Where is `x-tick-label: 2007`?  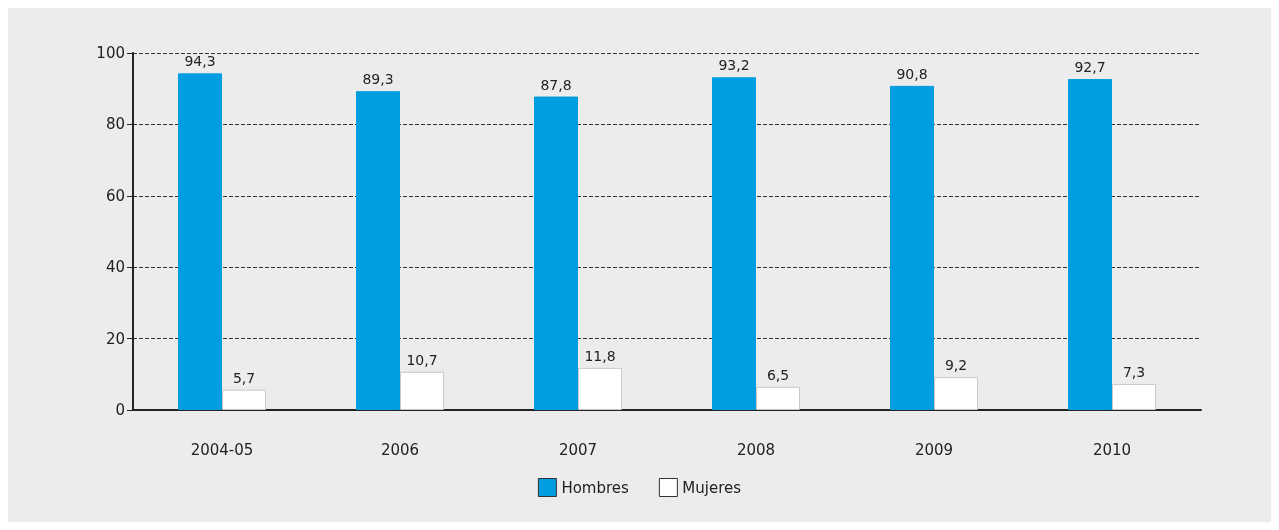 x-tick-label: 2007 is located at coordinates (578, 449).